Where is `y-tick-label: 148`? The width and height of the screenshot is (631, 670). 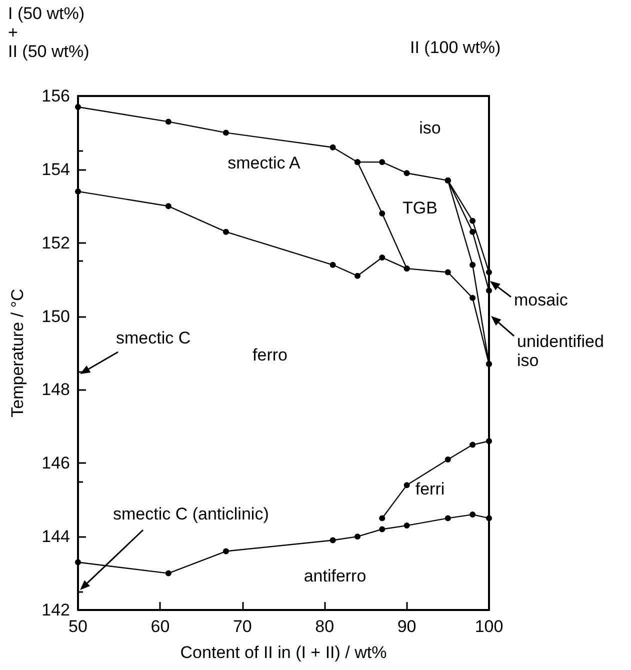 y-tick-label: 148 is located at coordinates (56, 390).